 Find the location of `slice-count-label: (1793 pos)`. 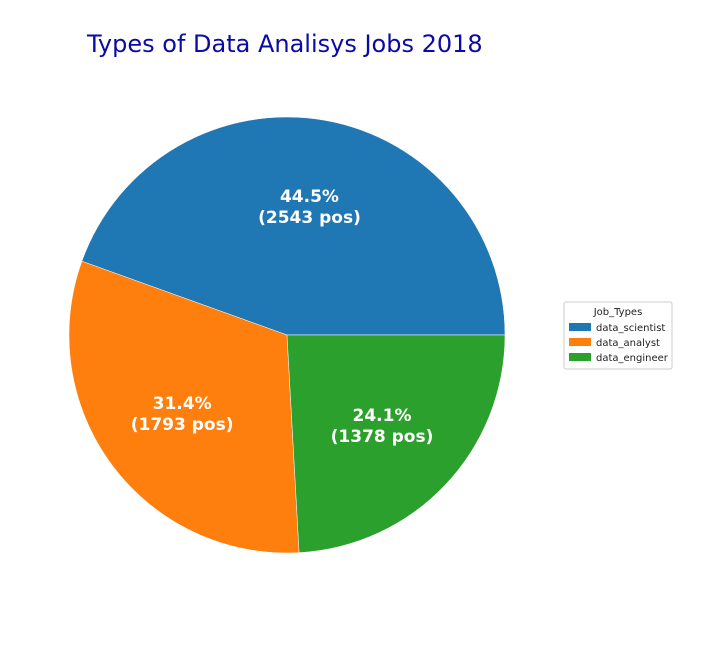

slice-count-label: (1793 pos) is located at coordinates (182, 425).